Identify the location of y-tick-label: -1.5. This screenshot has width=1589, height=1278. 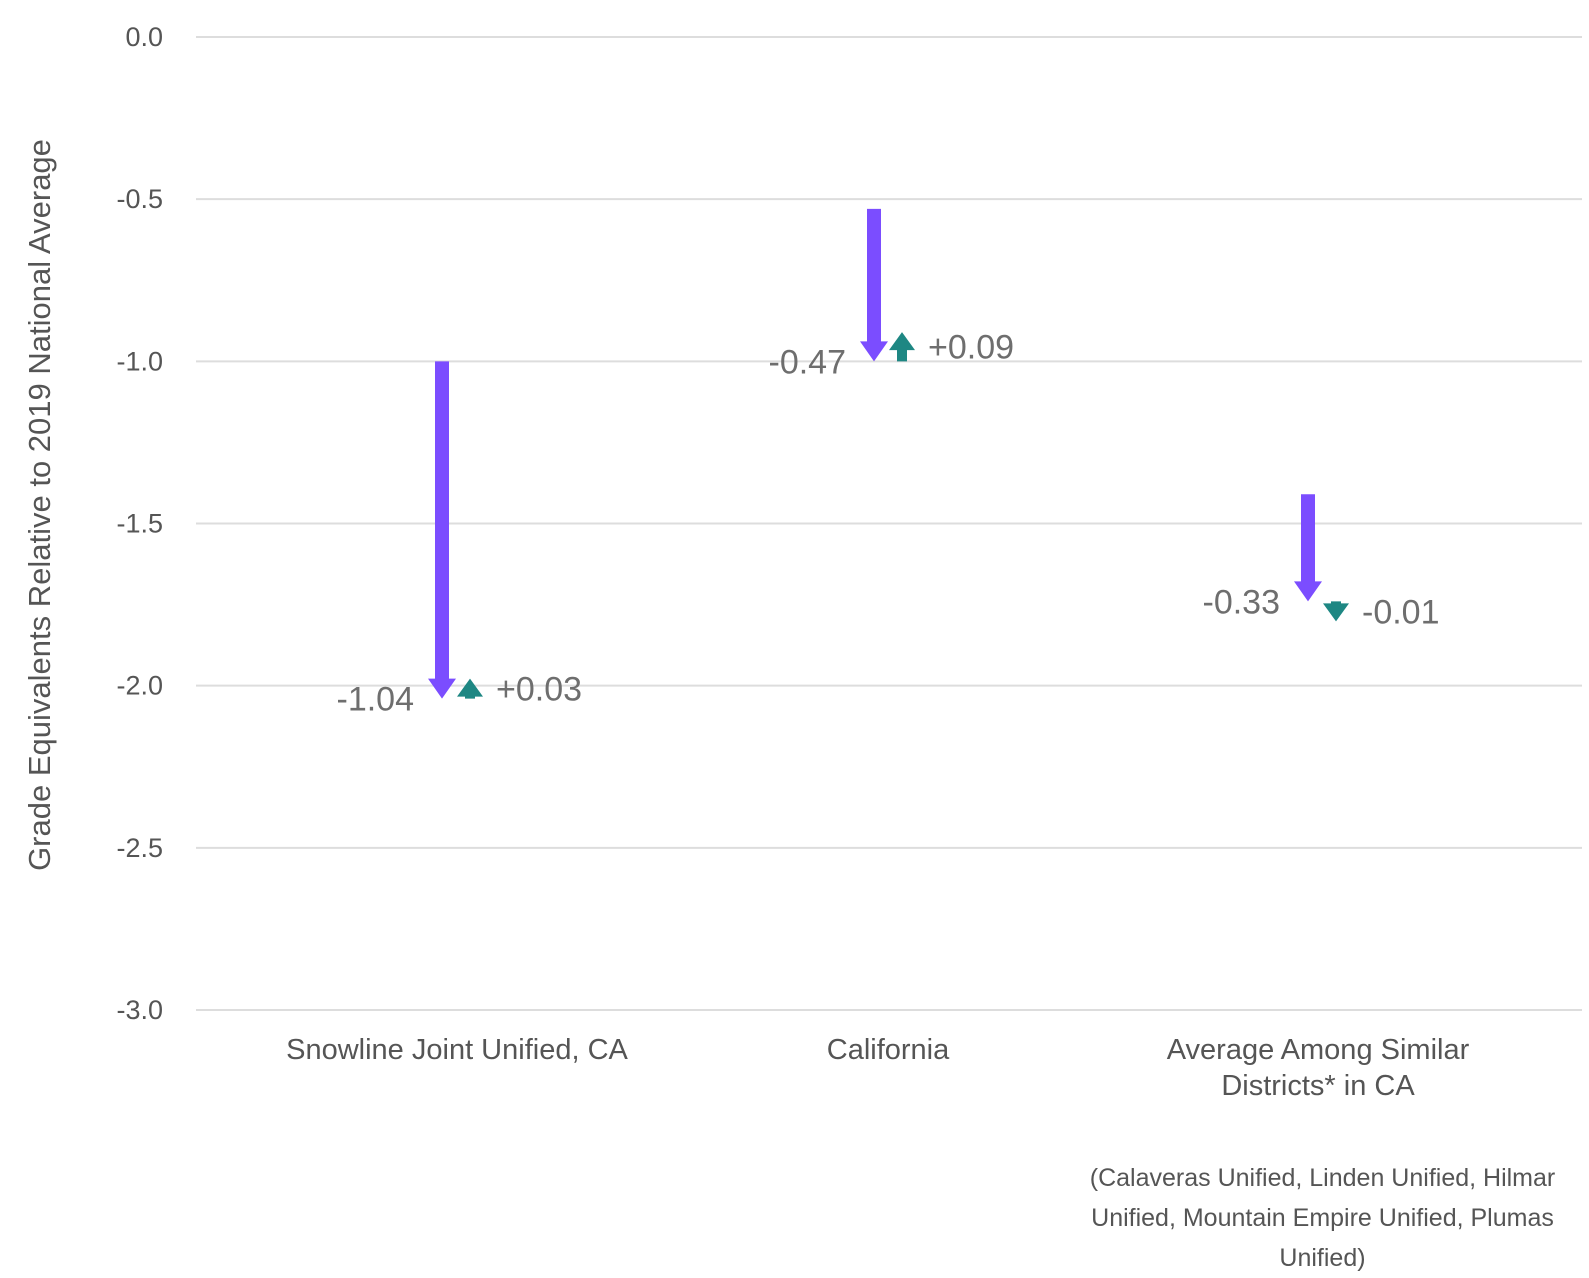
(139, 524).